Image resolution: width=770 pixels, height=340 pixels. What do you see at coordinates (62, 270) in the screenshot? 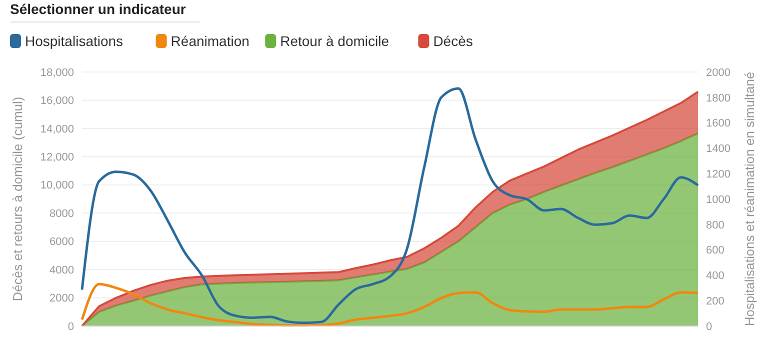
I see `y-tick-label: 4000` at bounding box center [62, 270].